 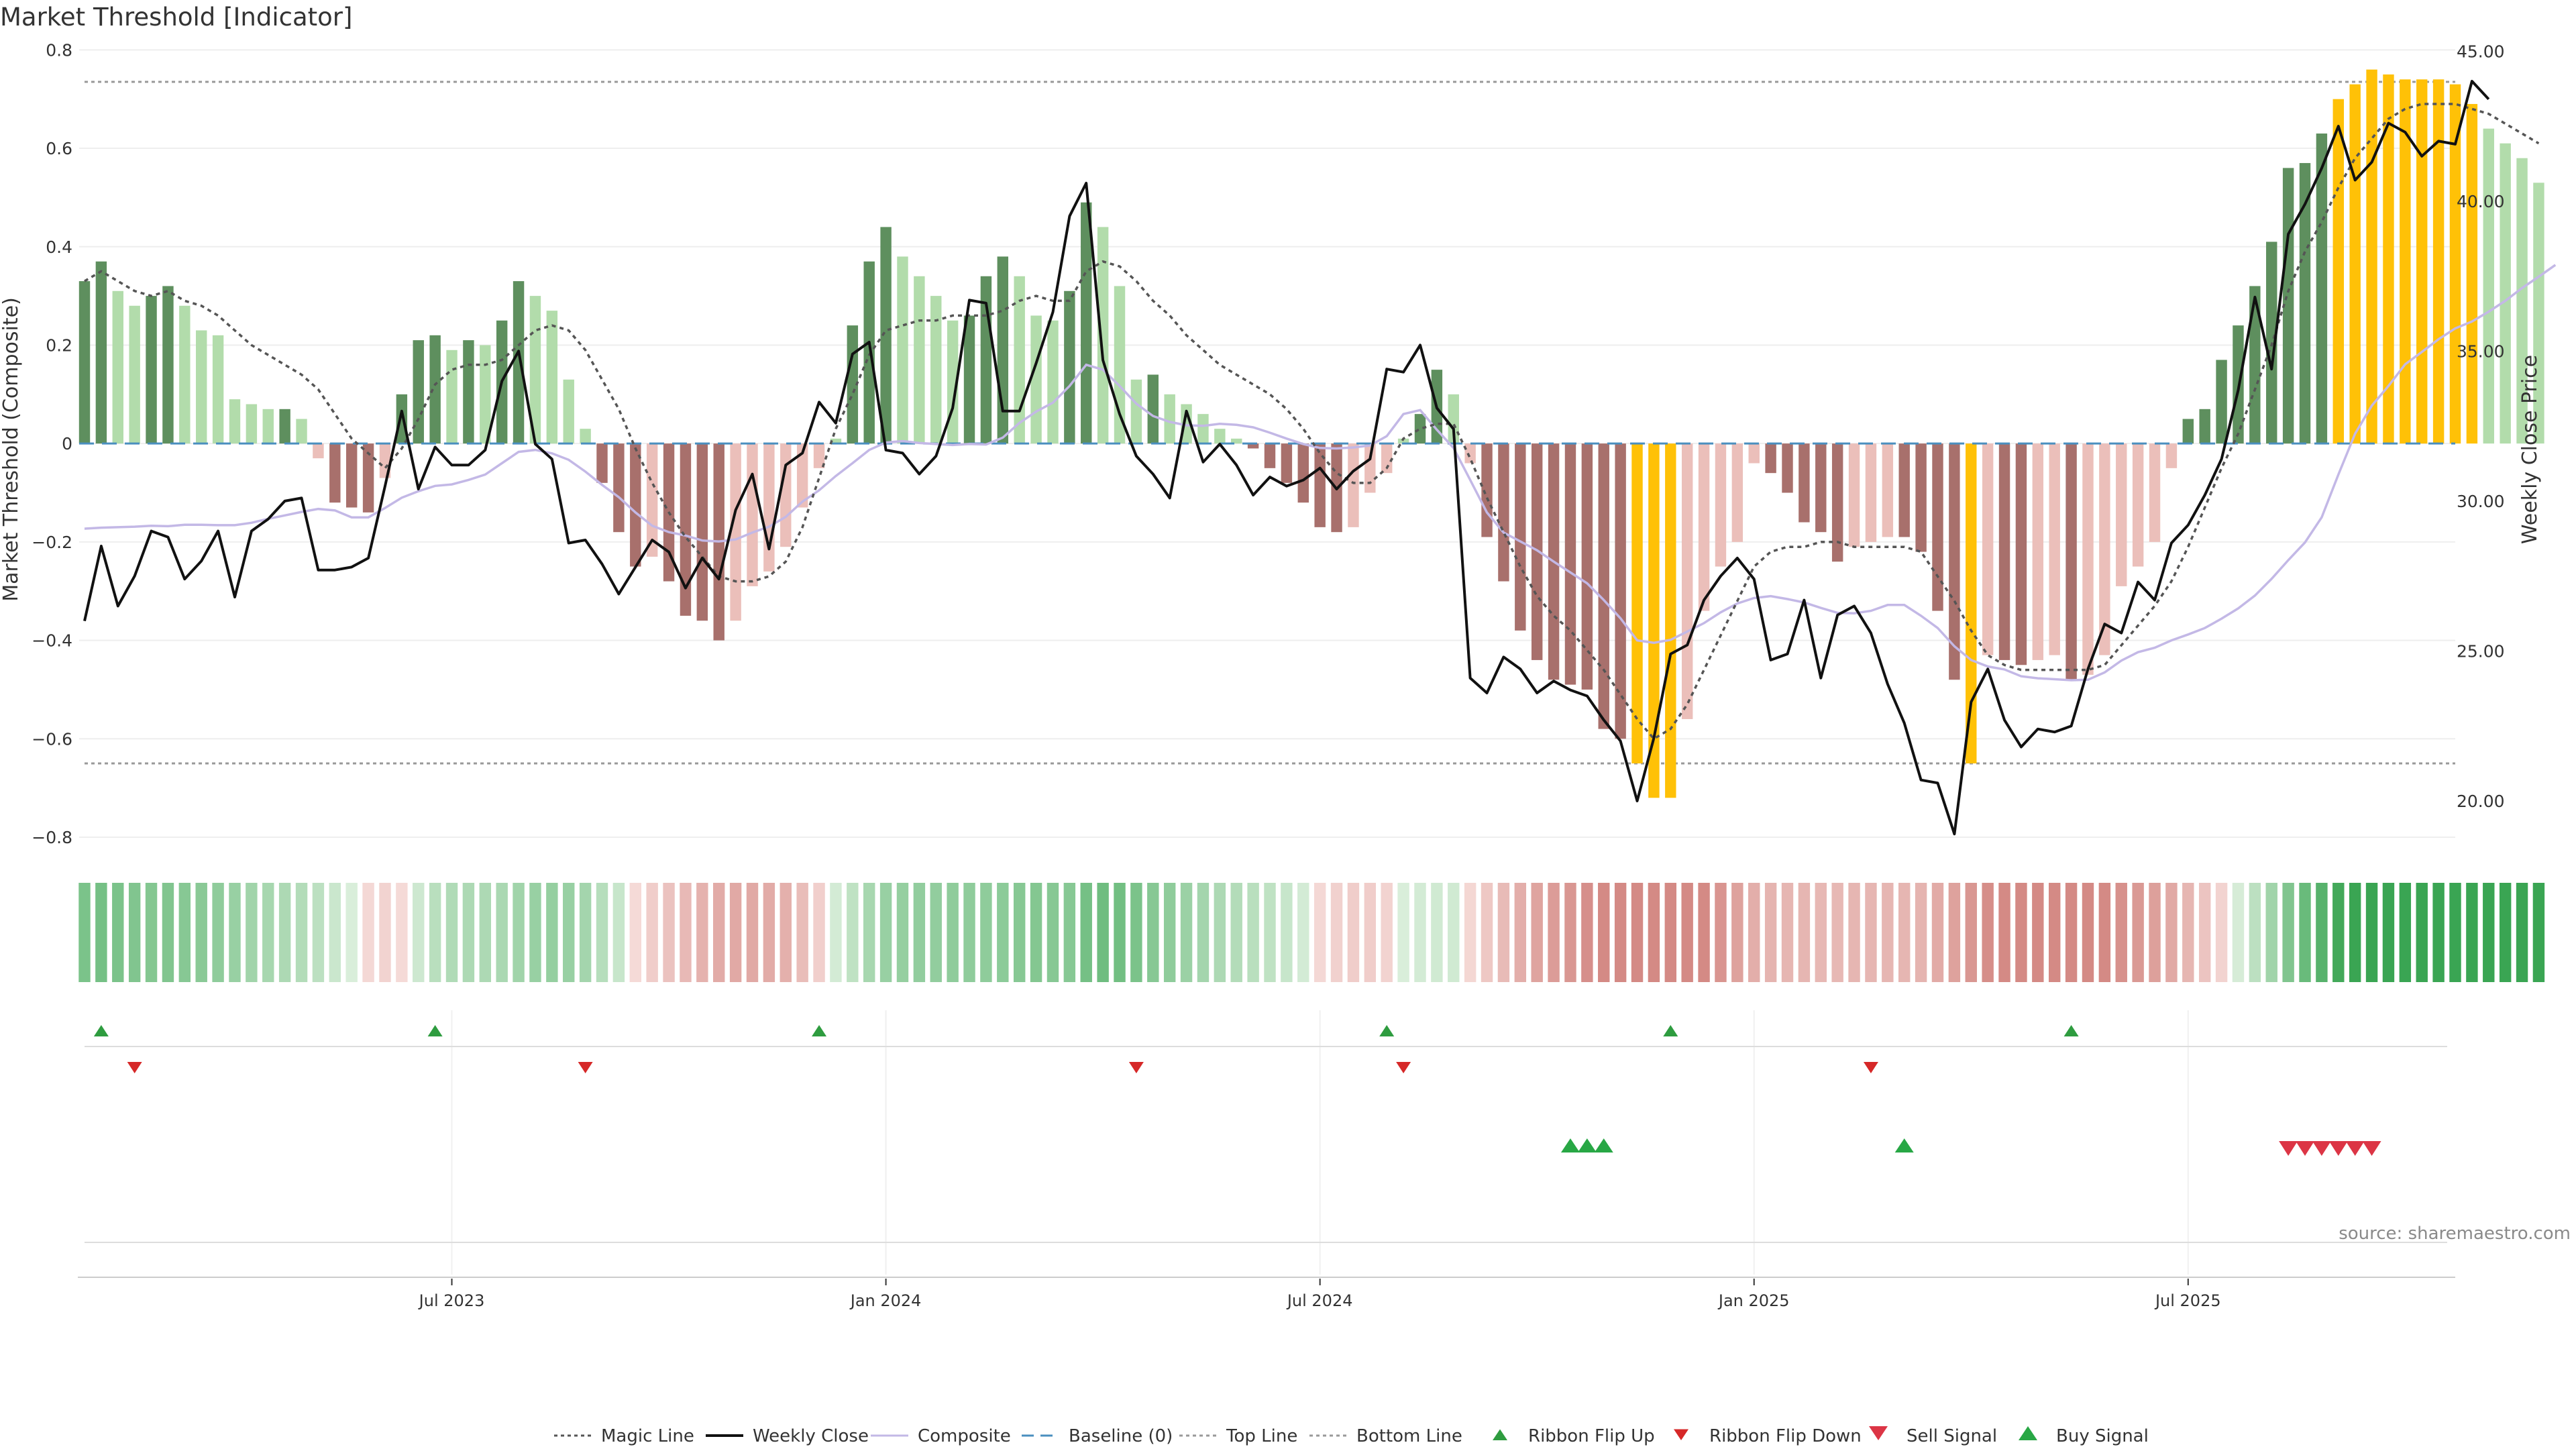 I want to click on legend-item: Top Line, so click(x=1238, y=1436).